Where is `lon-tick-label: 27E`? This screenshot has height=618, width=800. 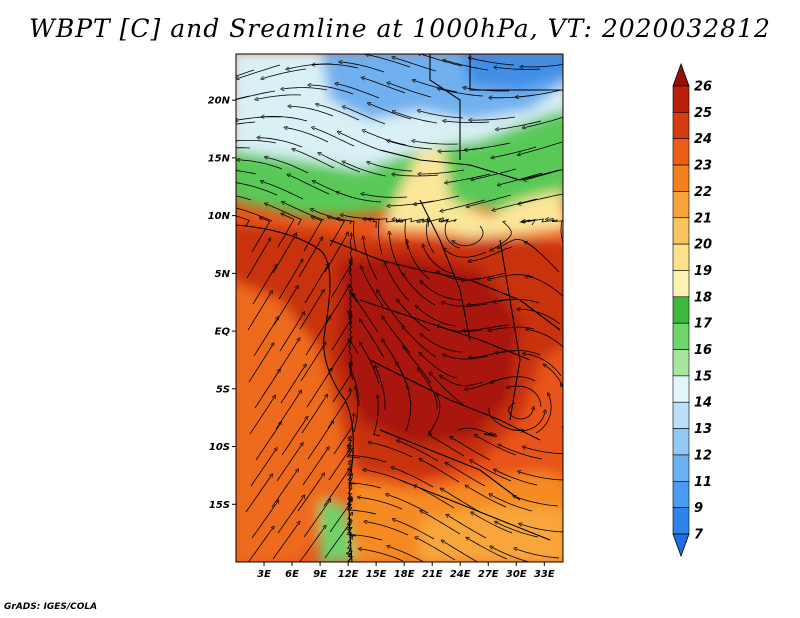 lon-tick-label: 27E is located at coordinates (488, 574).